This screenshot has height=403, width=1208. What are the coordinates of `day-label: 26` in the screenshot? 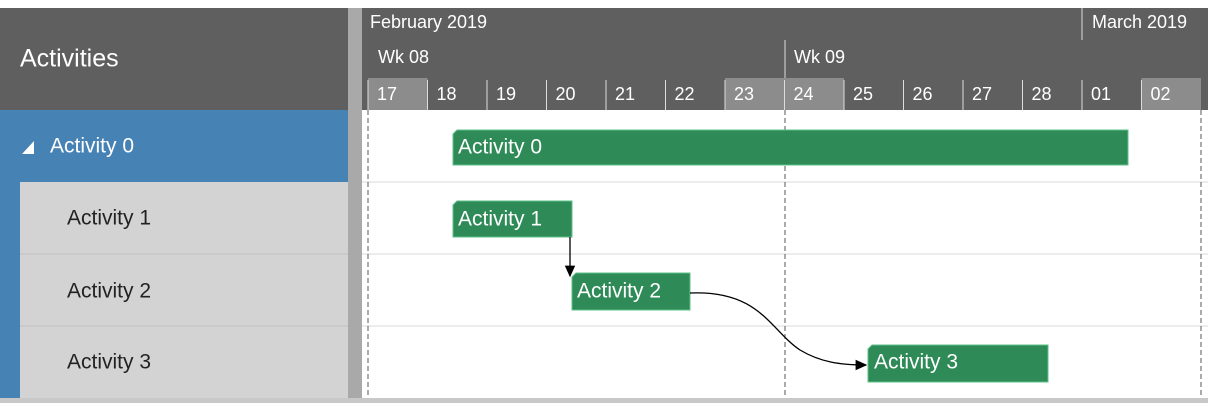 It's located at (923, 94).